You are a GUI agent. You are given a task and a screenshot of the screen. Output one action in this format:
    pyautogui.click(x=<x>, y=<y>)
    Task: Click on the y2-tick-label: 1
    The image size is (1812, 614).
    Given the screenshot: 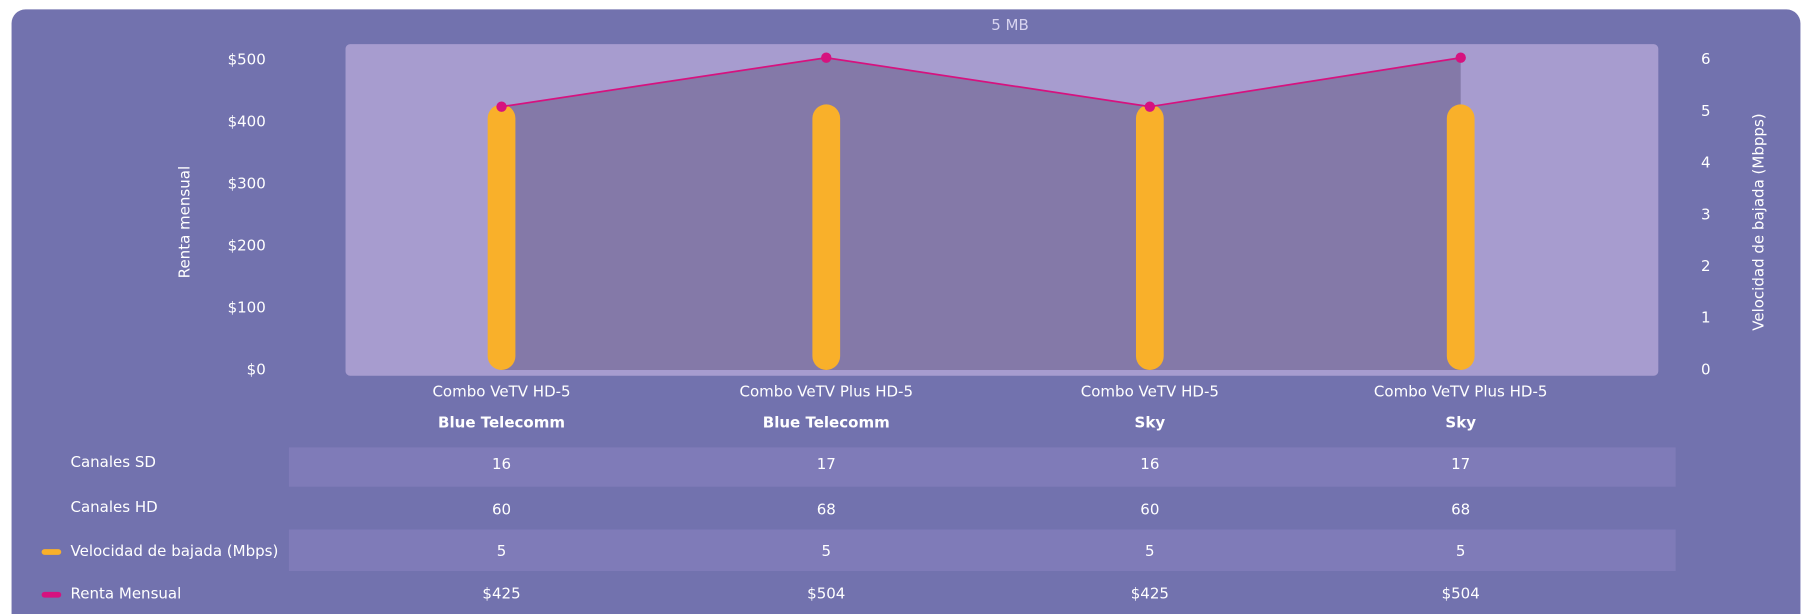 What is the action you would take?
    pyautogui.click(x=1706, y=318)
    